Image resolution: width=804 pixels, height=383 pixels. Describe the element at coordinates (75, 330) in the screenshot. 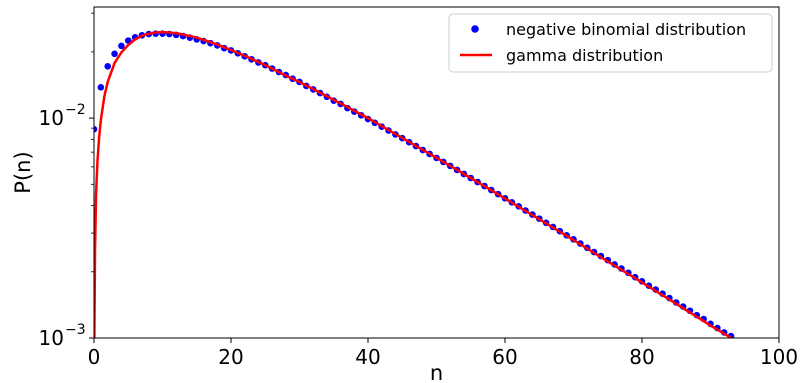

I see `y-tick-exponent: −3` at that location.